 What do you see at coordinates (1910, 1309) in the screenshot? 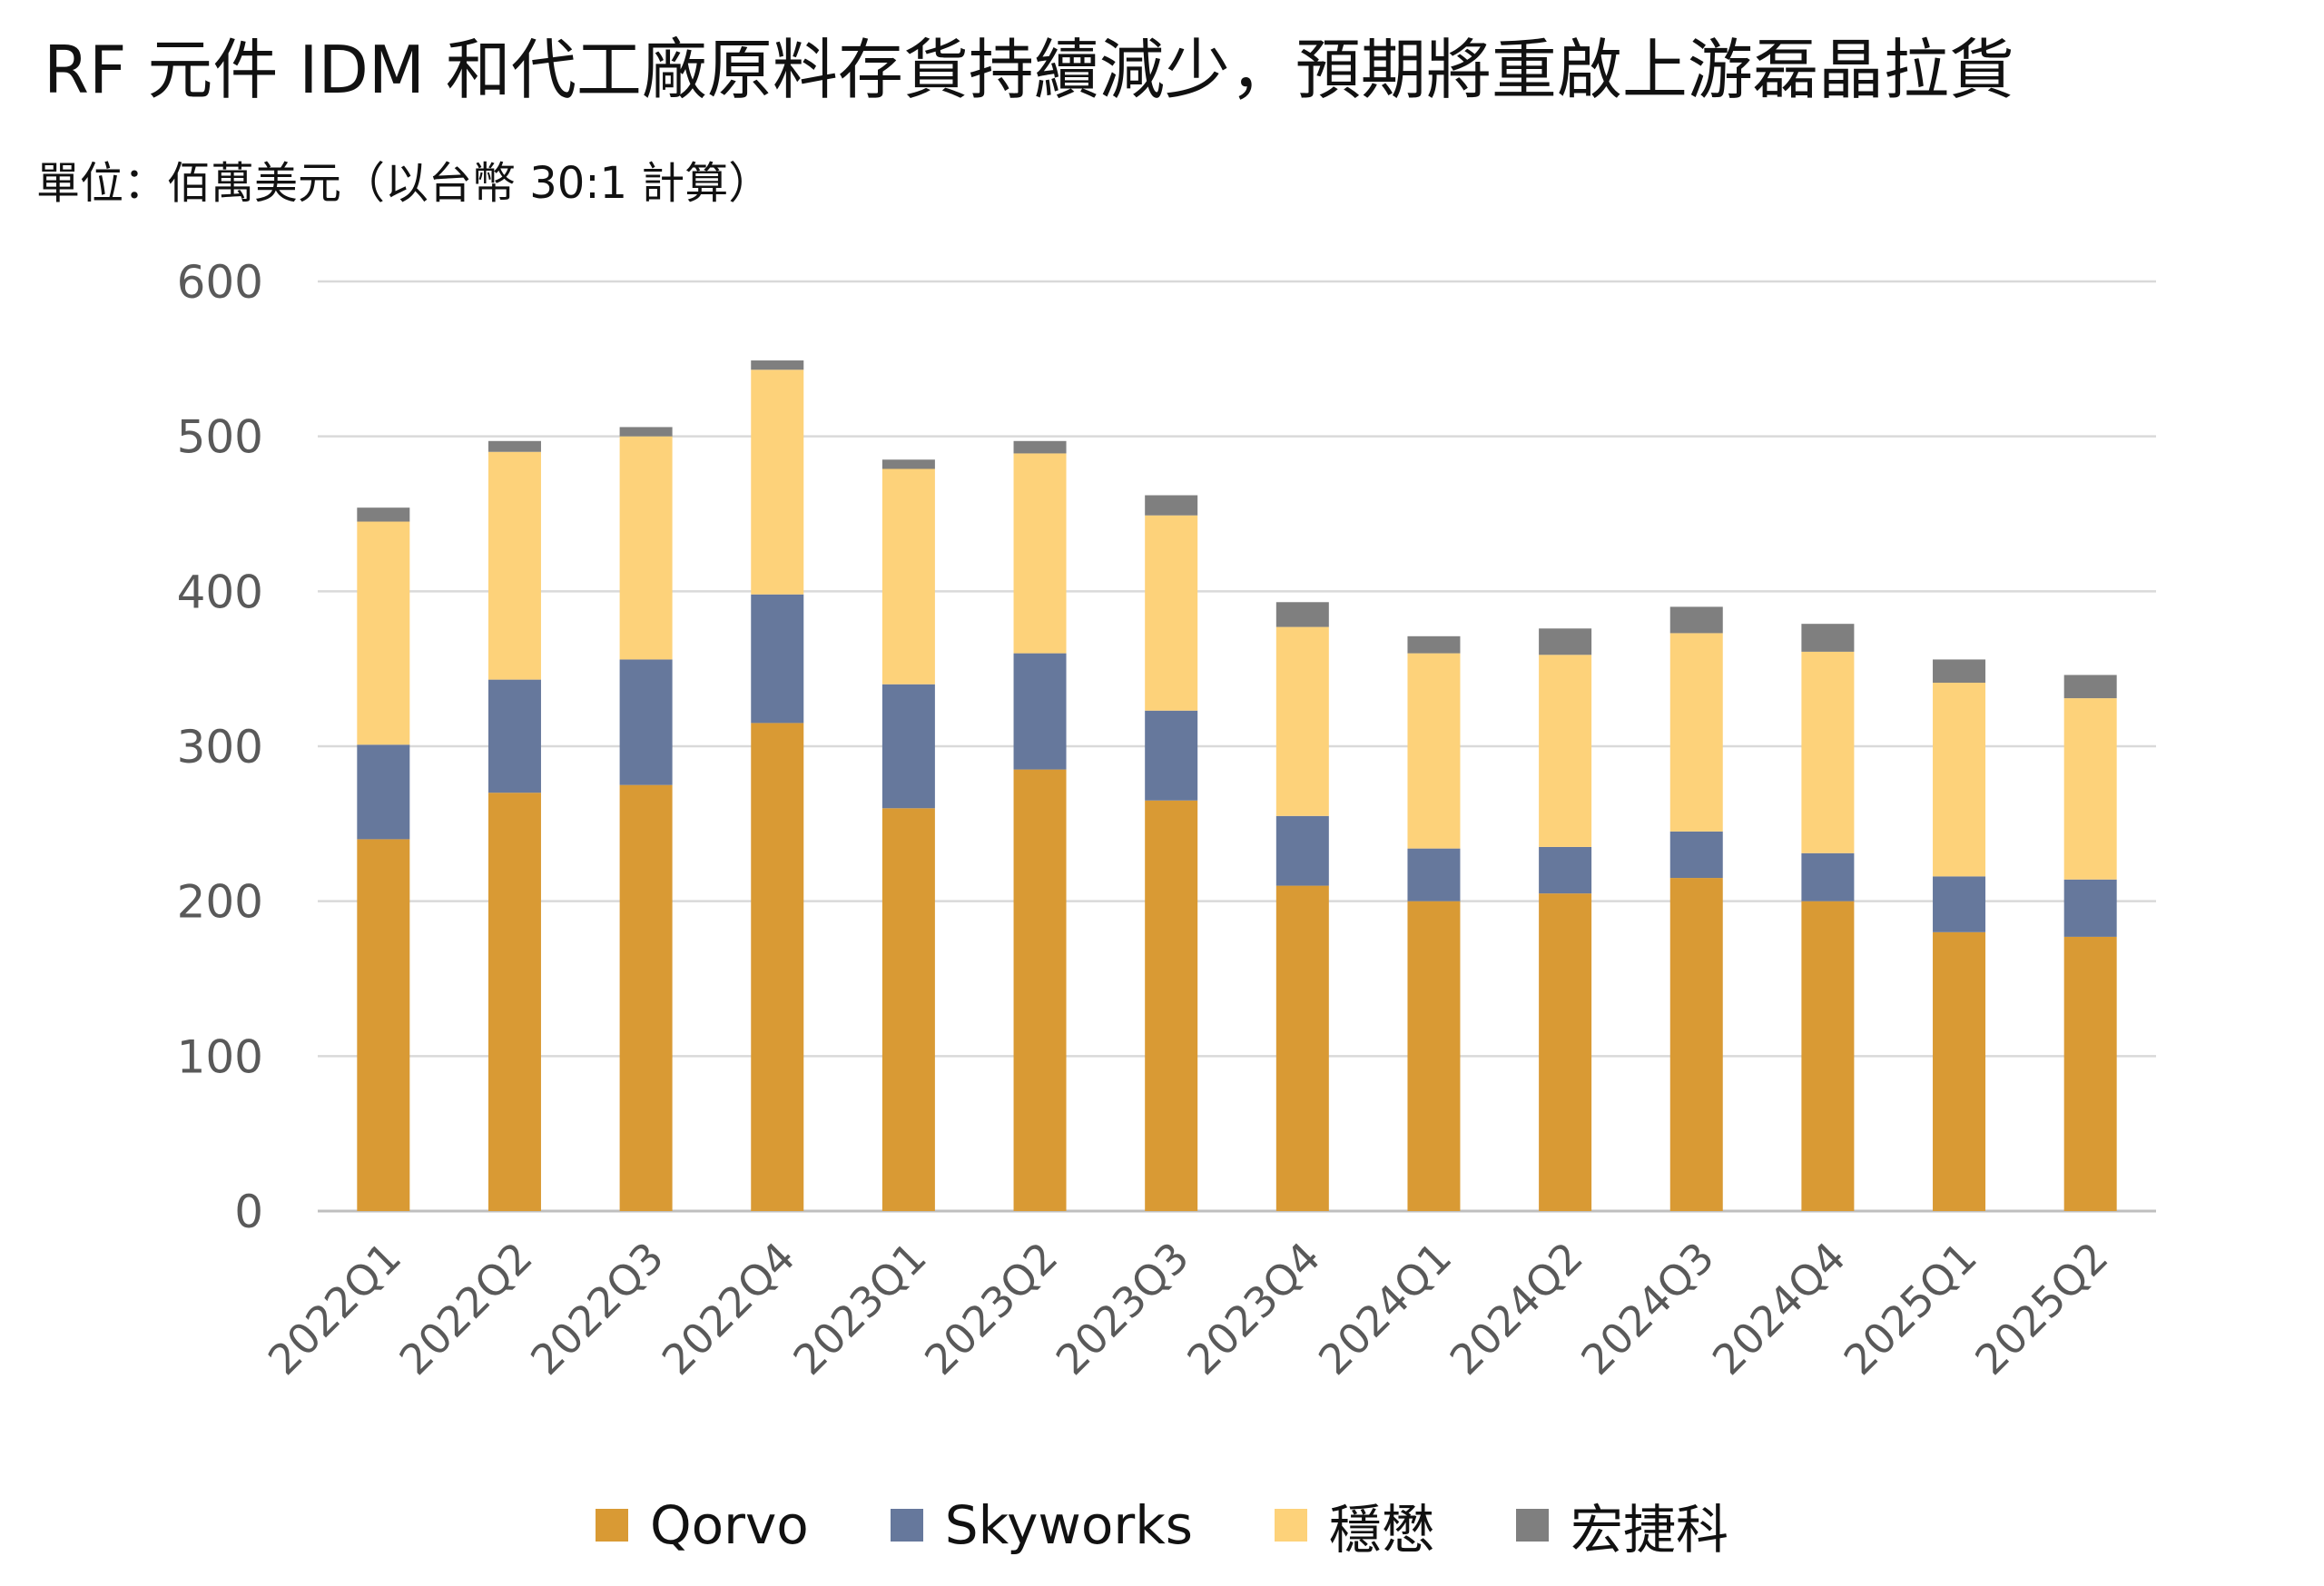
I see `x-tick-label: 2025Q1` at bounding box center [1910, 1309].